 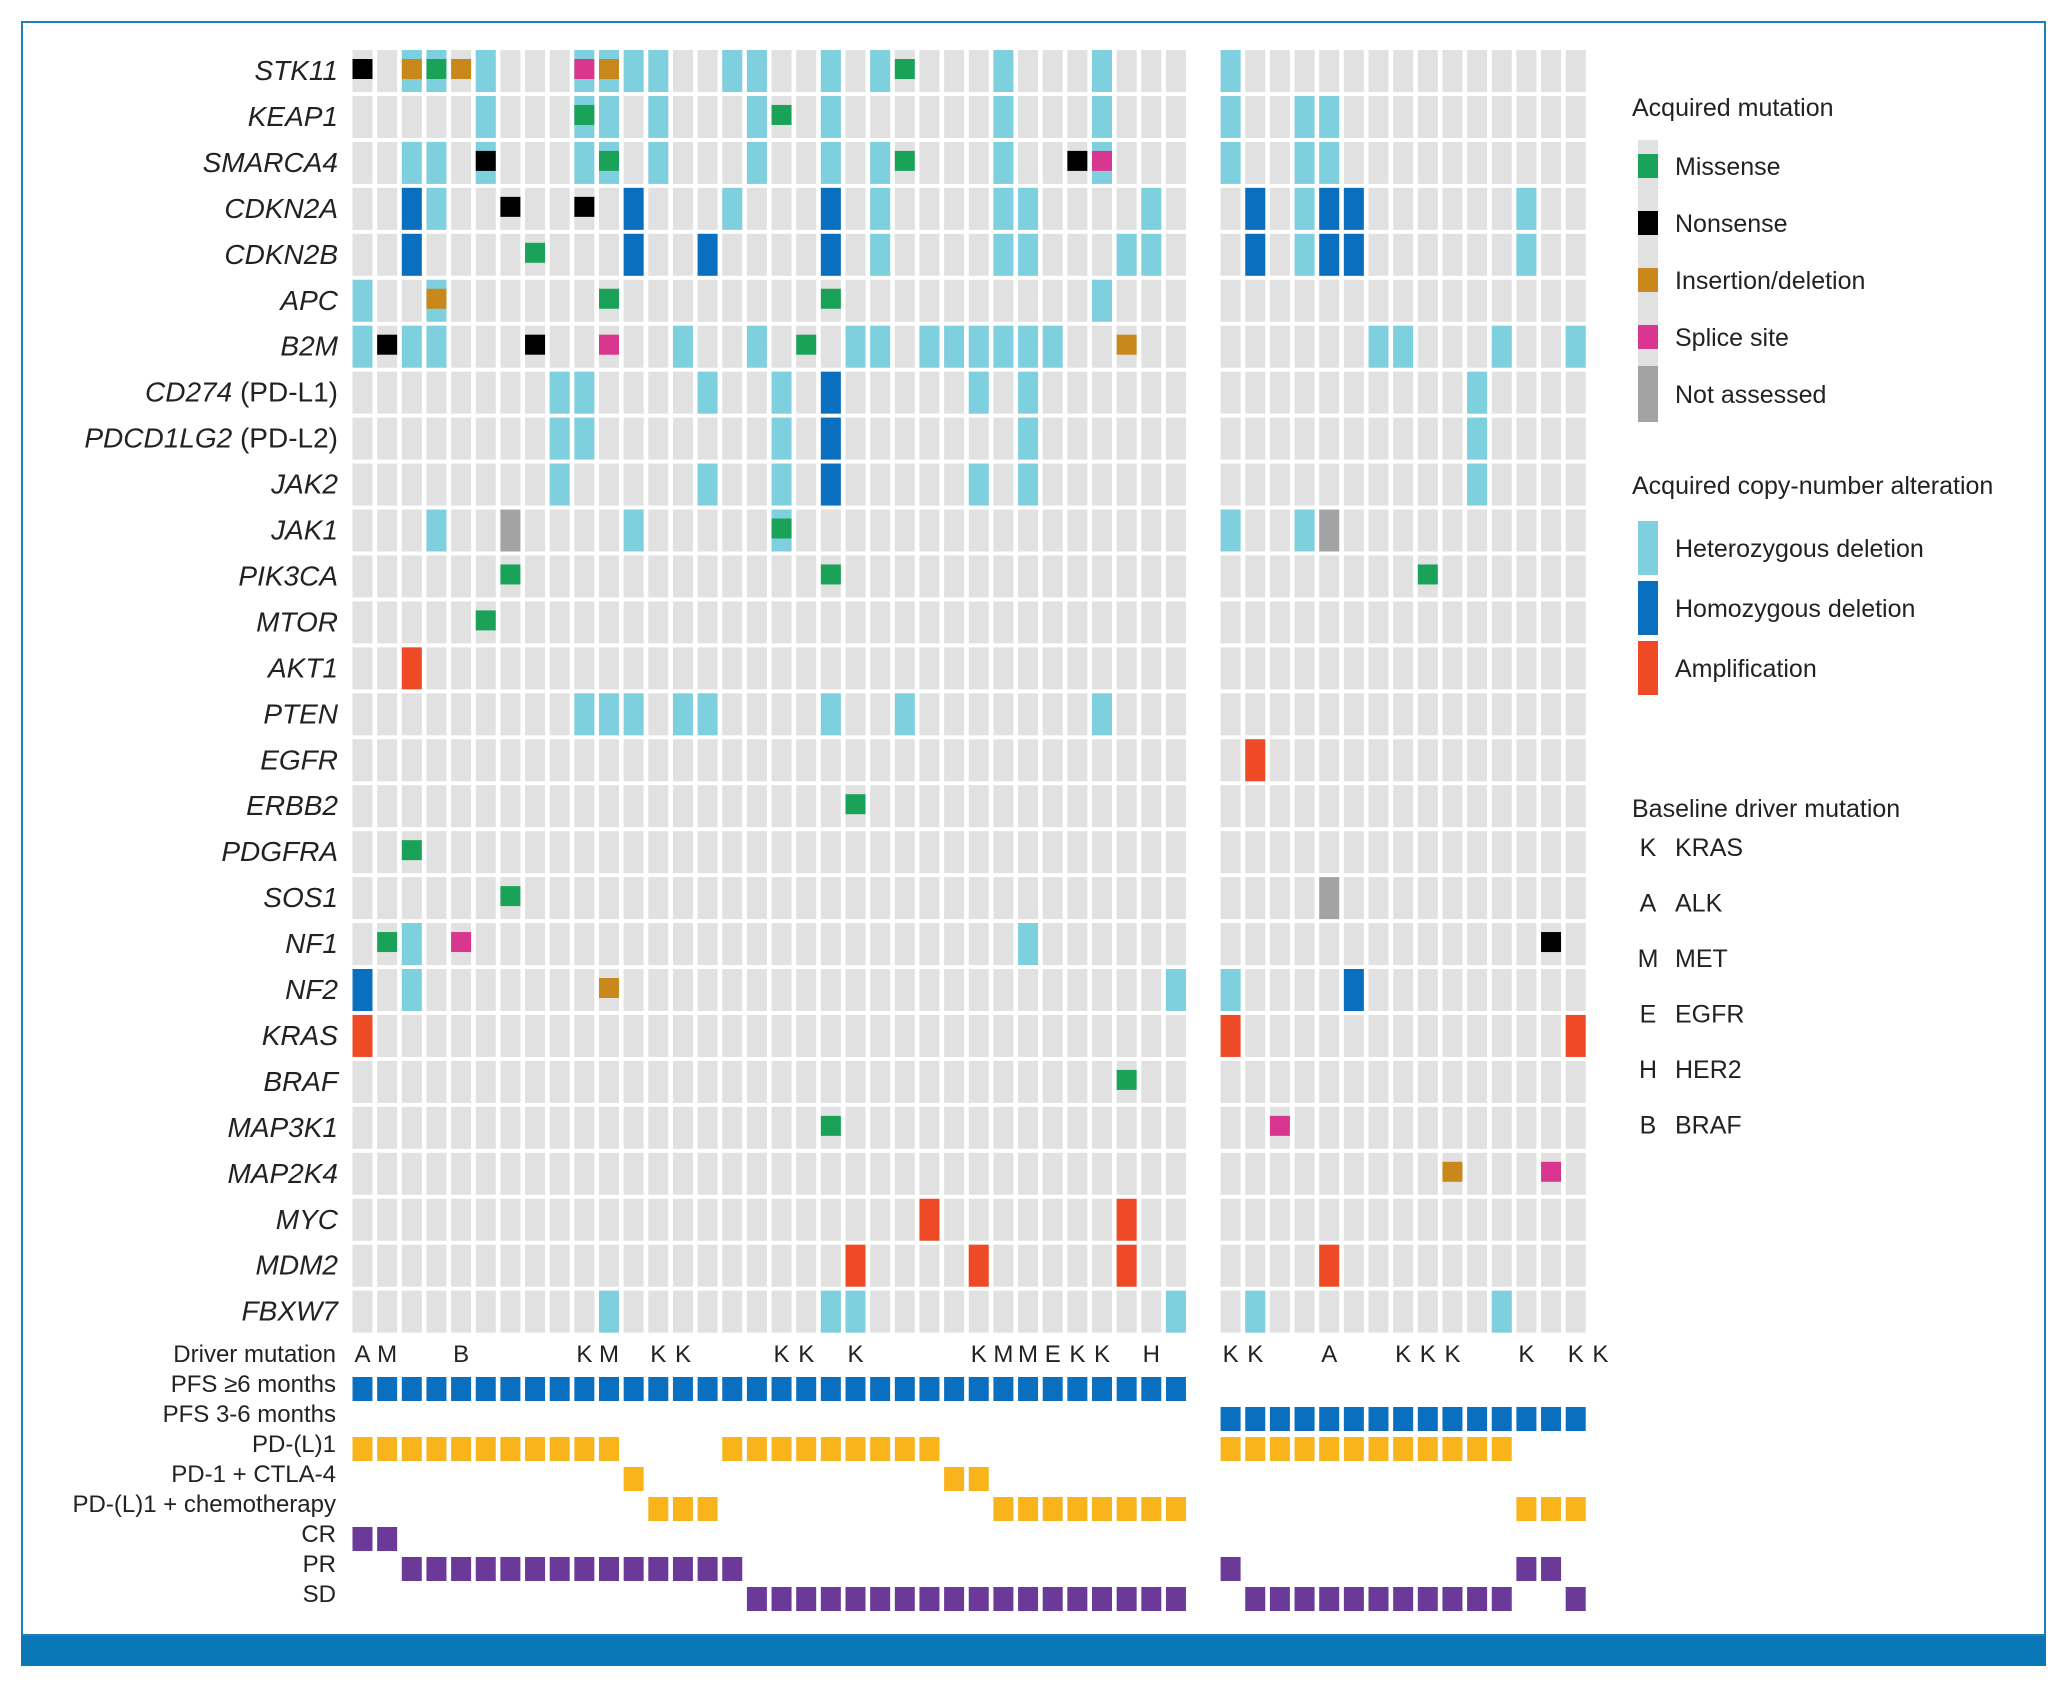 What do you see at coordinates (1812, 486) in the screenshot?
I see `legend-cnv-title: Acquired copy-number alteration` at bounding box center [1812, 486].